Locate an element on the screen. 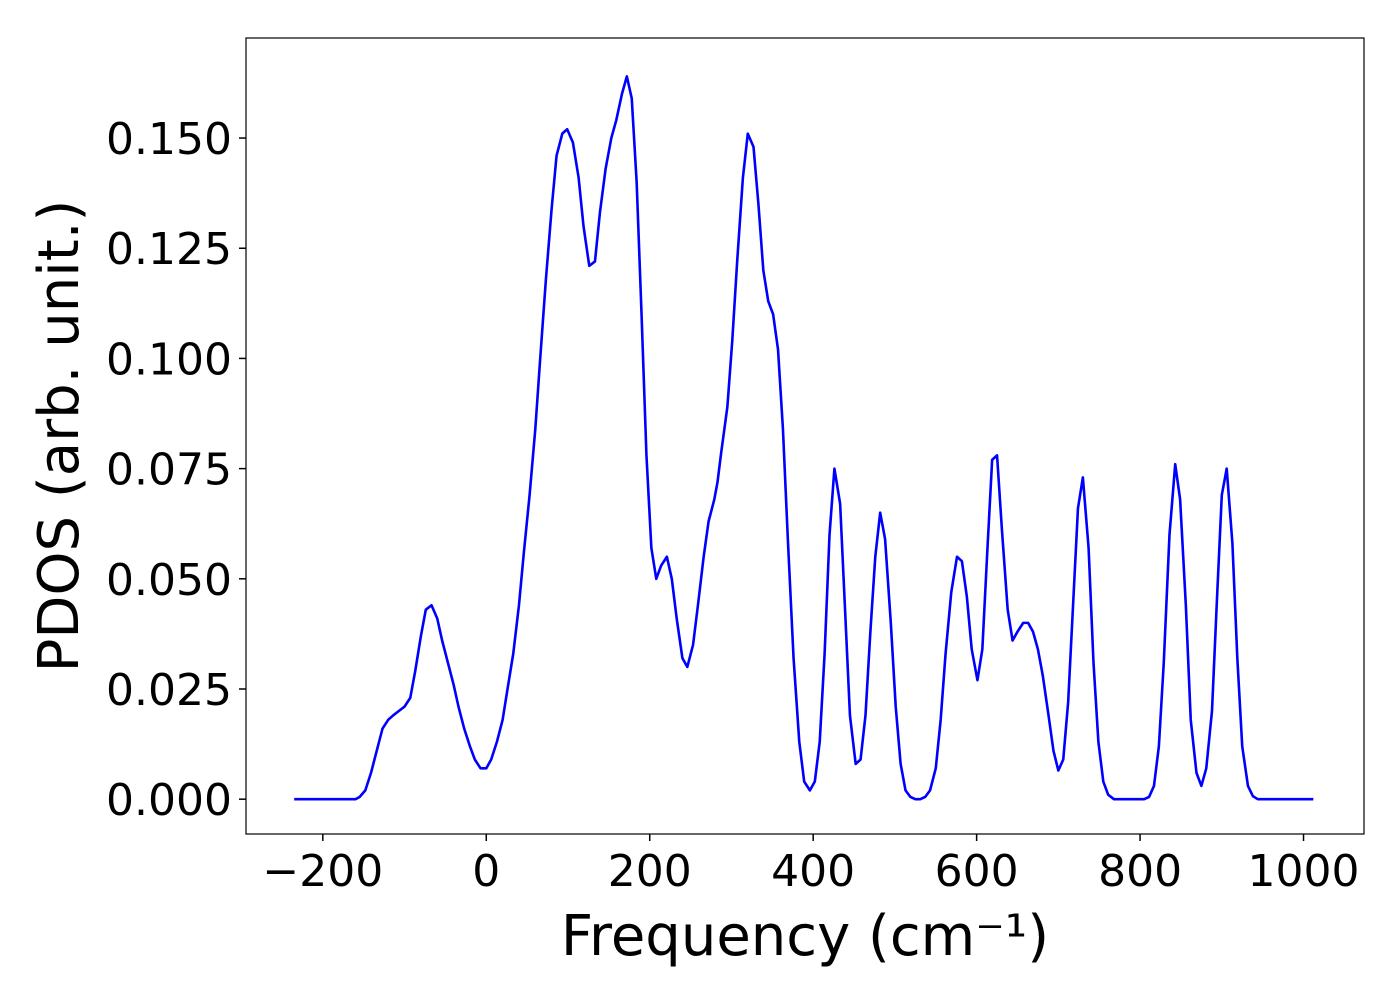 The height and width of the screenshot is (1000, 1400). y-tick-label: 0.150 is located at coordinates (169, 139).